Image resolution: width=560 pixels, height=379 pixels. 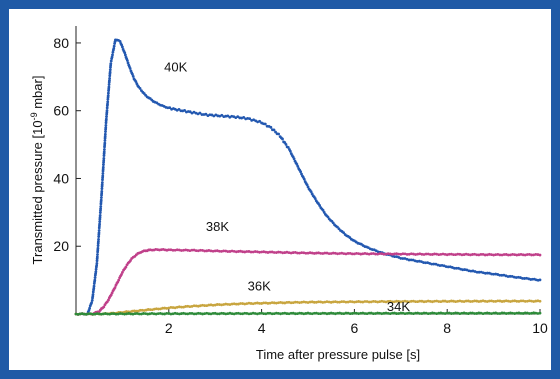 I want to click on y-axis-title: Transmitted pressure [10-9 mbar], so click(x=37, y=170).